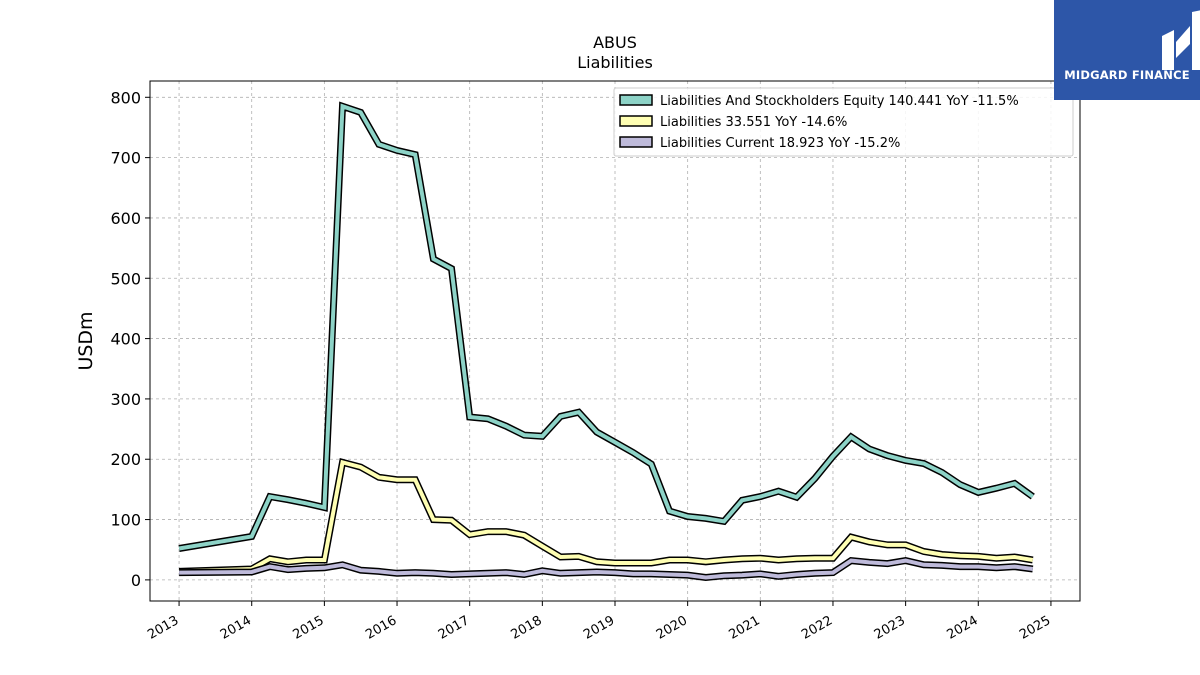  I want to click on brand-mark-icon, so click(1181, 40).